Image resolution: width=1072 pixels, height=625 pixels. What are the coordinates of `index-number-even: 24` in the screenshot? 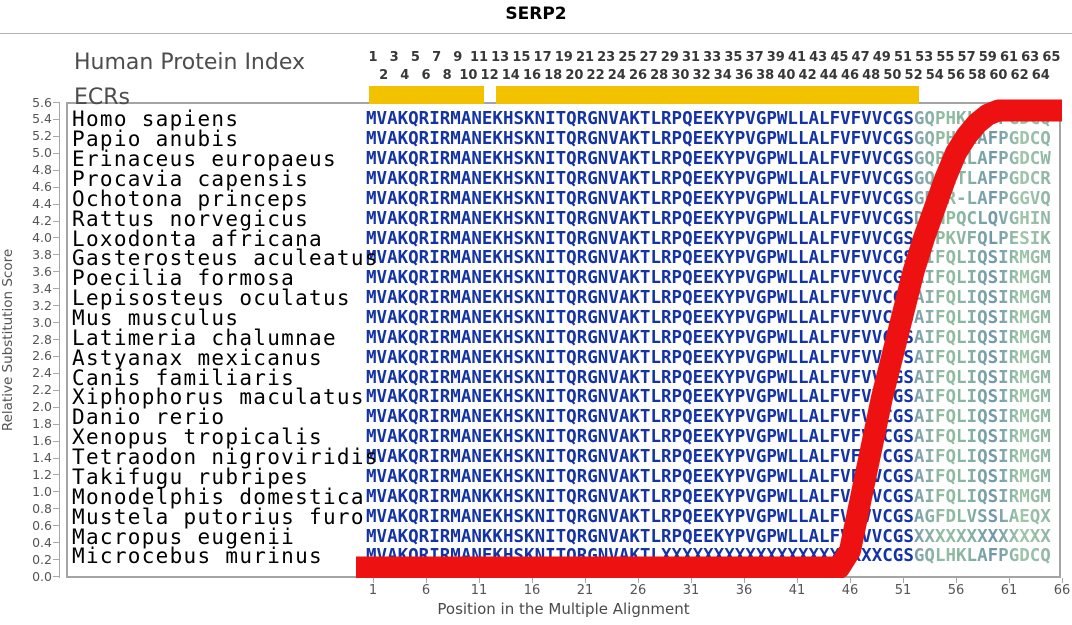 It's located at (616, 75).